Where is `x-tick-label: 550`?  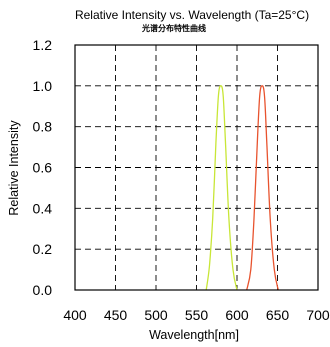
x-tick-label: 550 is located at coordinates (197, 315).